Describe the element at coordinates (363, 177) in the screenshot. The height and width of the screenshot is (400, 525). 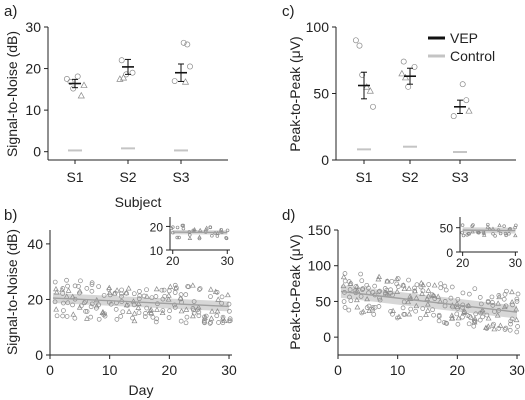
I see `panel-c-x-tick-label-0: S1` at that location.